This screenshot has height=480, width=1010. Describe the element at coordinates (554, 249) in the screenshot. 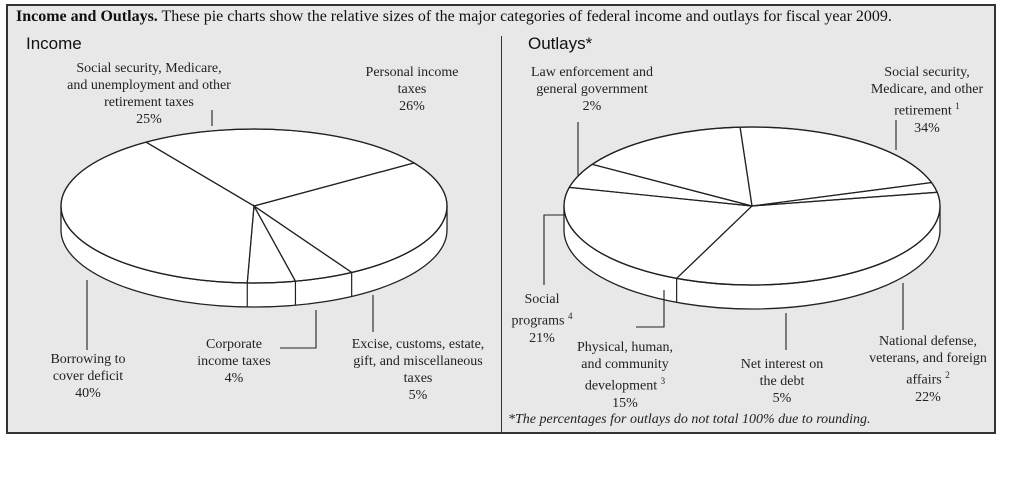

I see `leader-outlays-social-programs` at that location.